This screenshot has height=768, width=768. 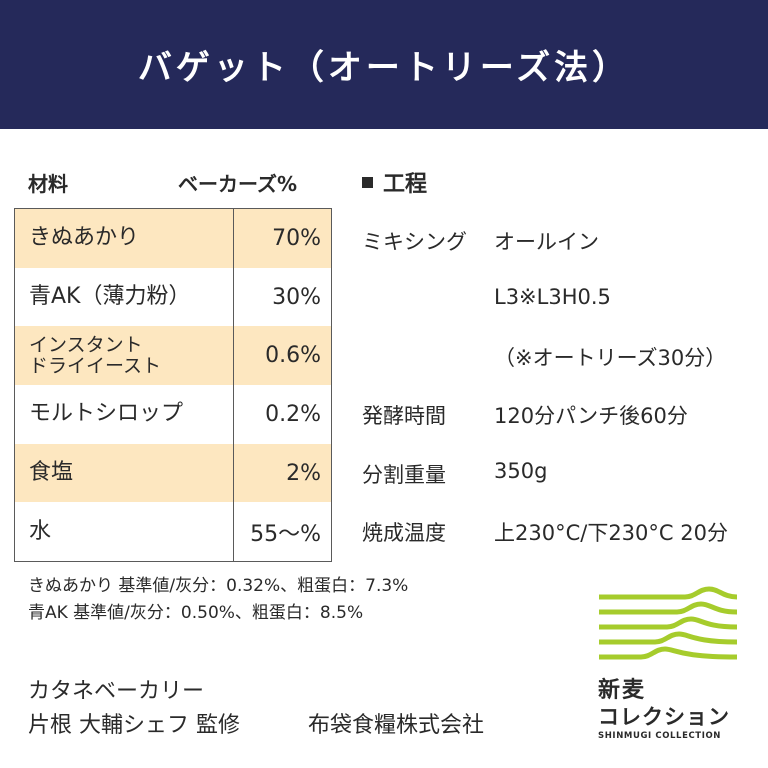 I want to click on ingredient-name-line1: インスタント, so click(x=86, y=344).